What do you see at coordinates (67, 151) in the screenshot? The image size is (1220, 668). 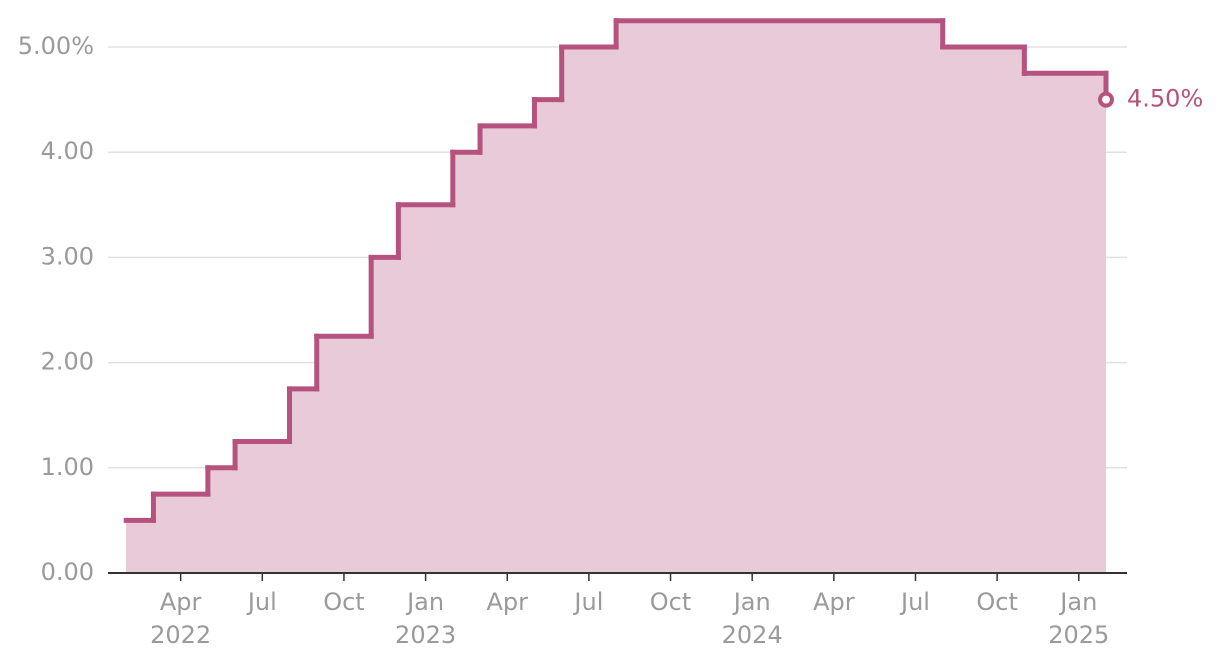 I see `y-tick-label: 4.00` at bounding box center [67, 151].